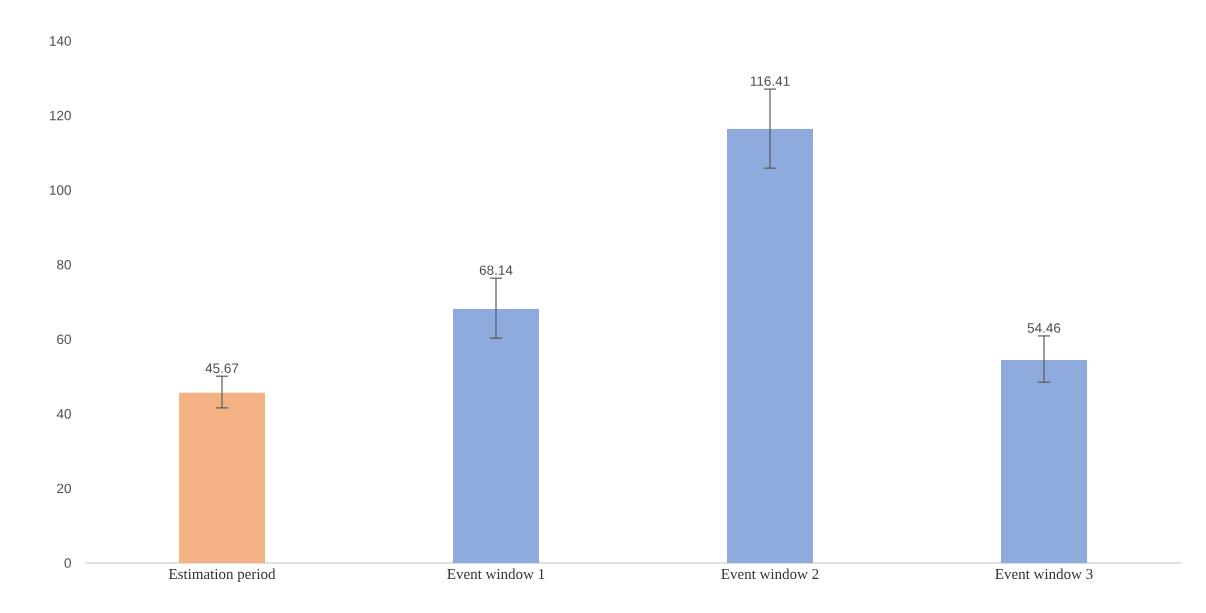  I want to click on y-tick-label: 20, so click(64, 488).